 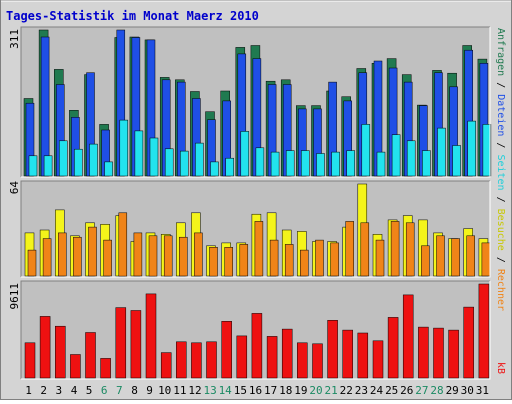 I want to click on legend-anfragen: Anfragen, so click(x=500, y=52).